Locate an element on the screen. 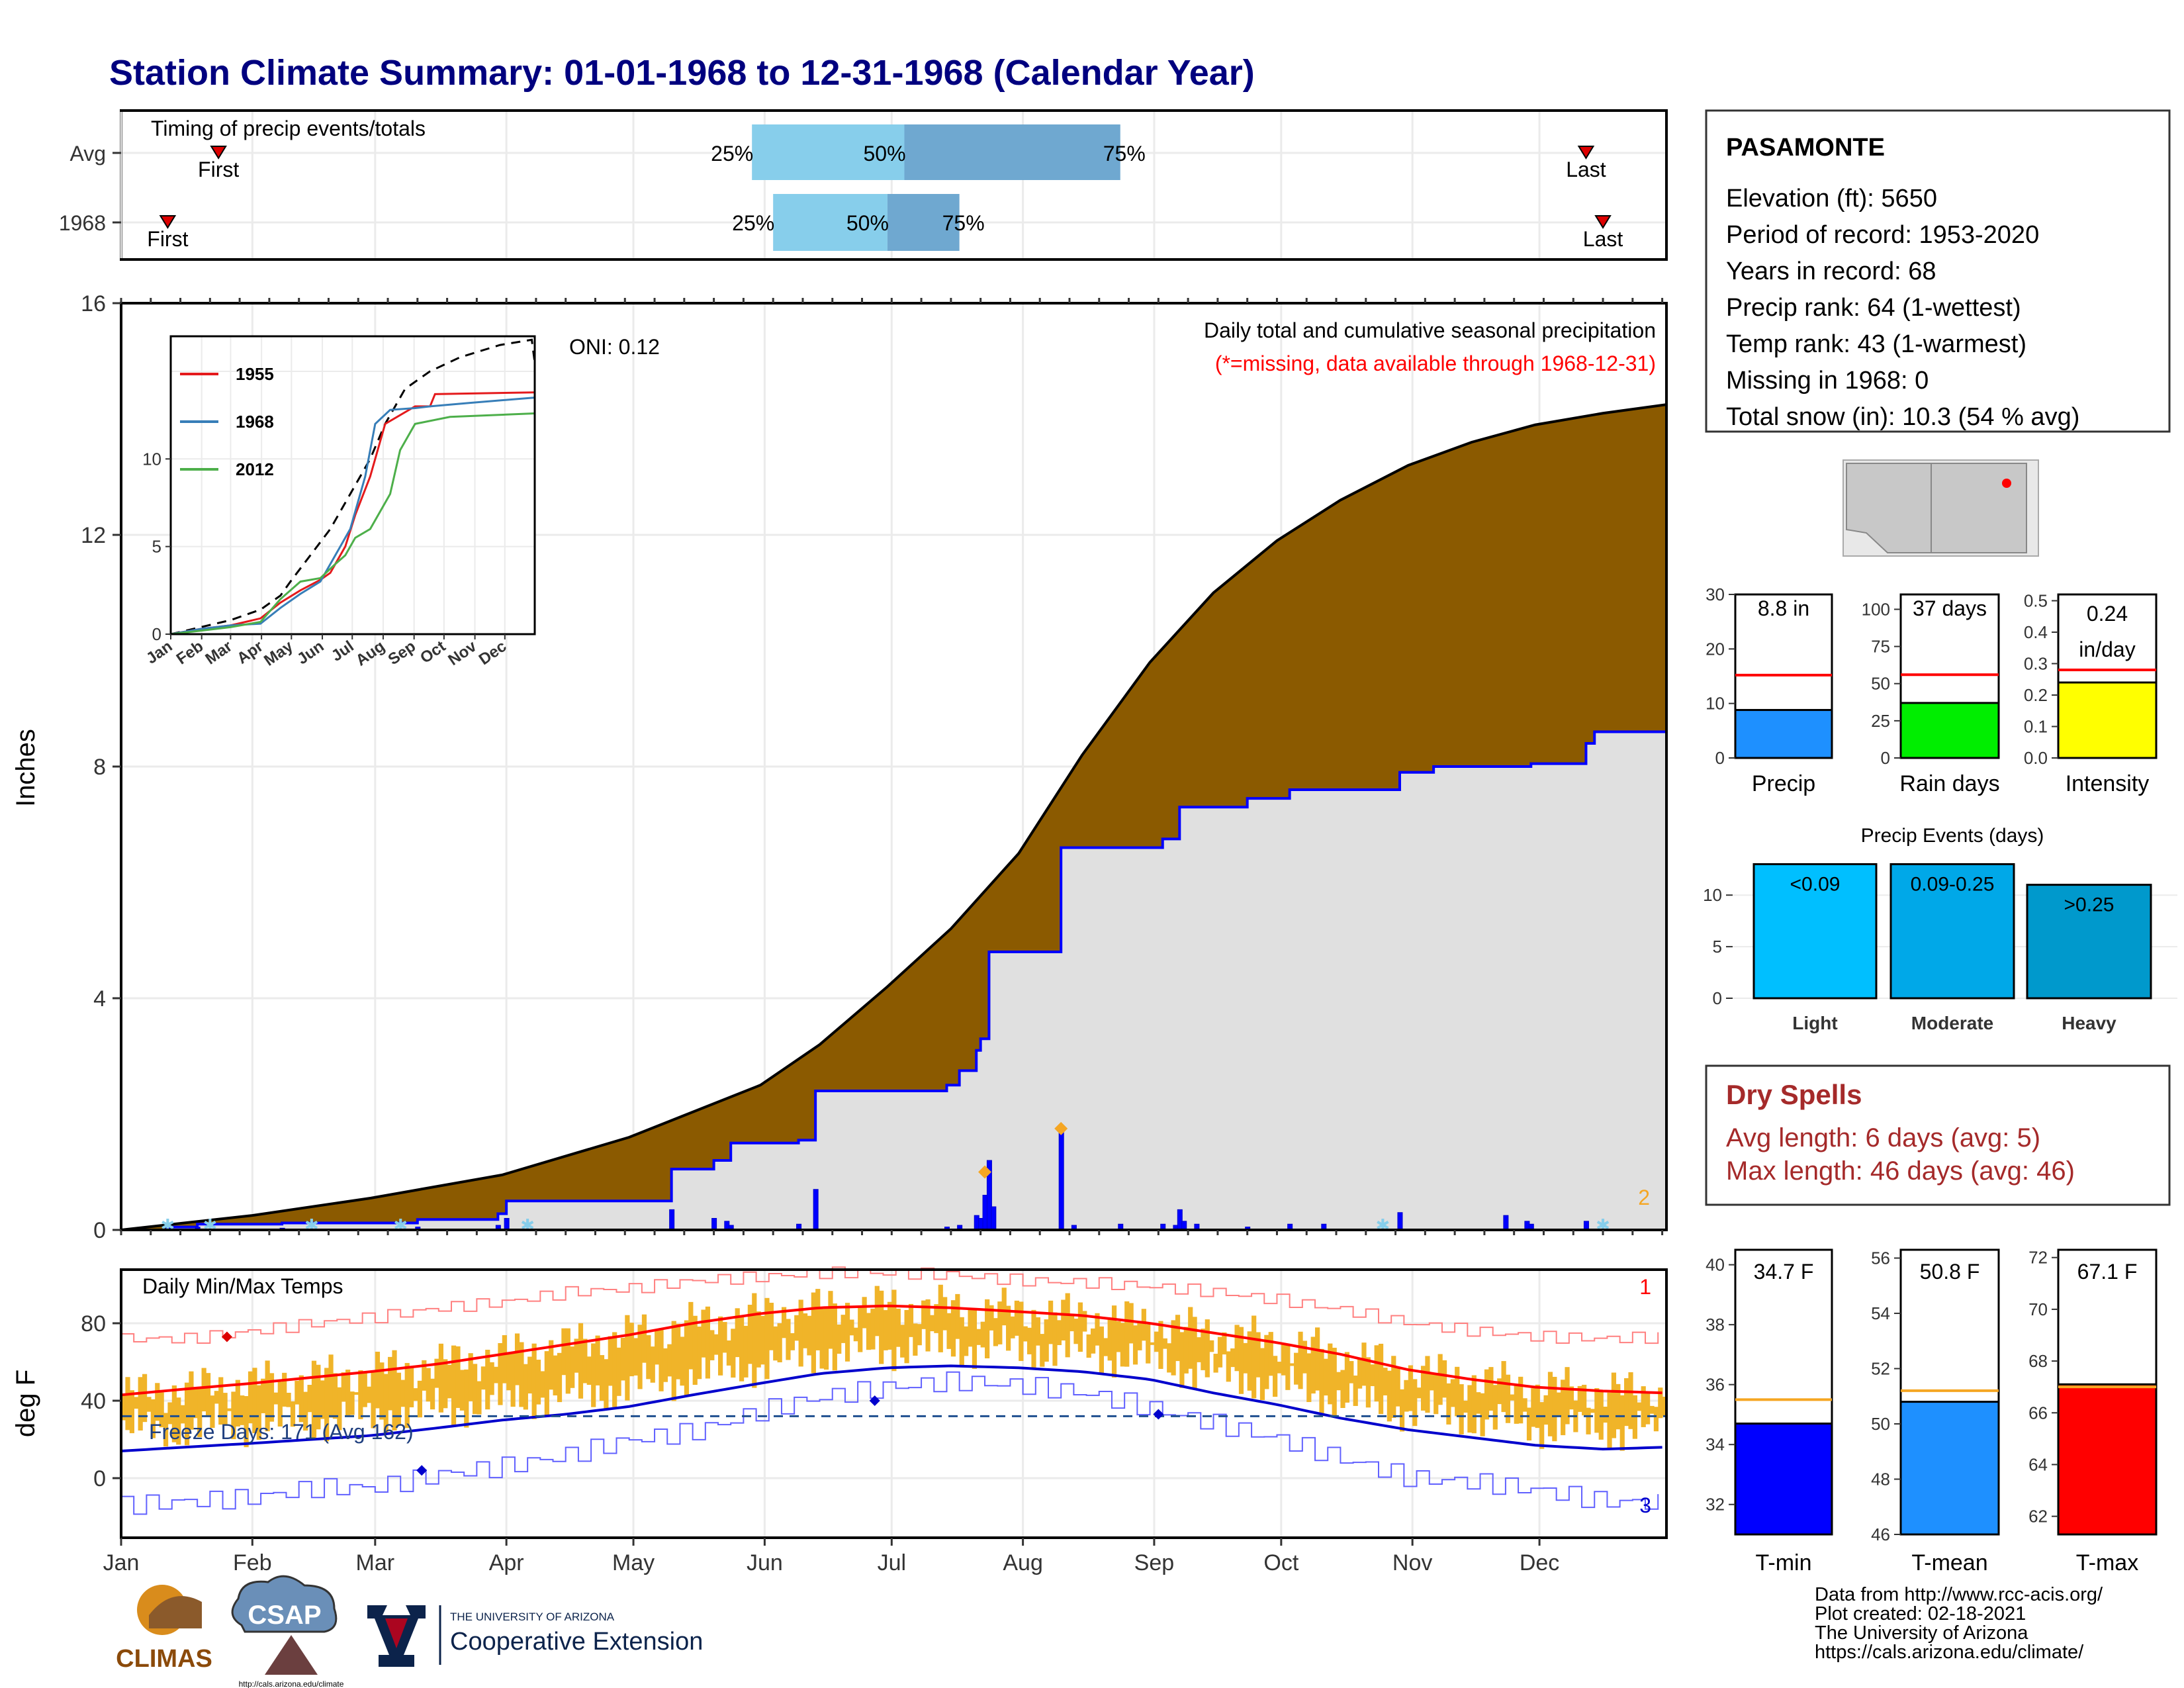 Image resolution: width=2184 pixels, height=1688 pixels. temp-chart-tick-label: 48 is located at coordinates (1880, 1479).